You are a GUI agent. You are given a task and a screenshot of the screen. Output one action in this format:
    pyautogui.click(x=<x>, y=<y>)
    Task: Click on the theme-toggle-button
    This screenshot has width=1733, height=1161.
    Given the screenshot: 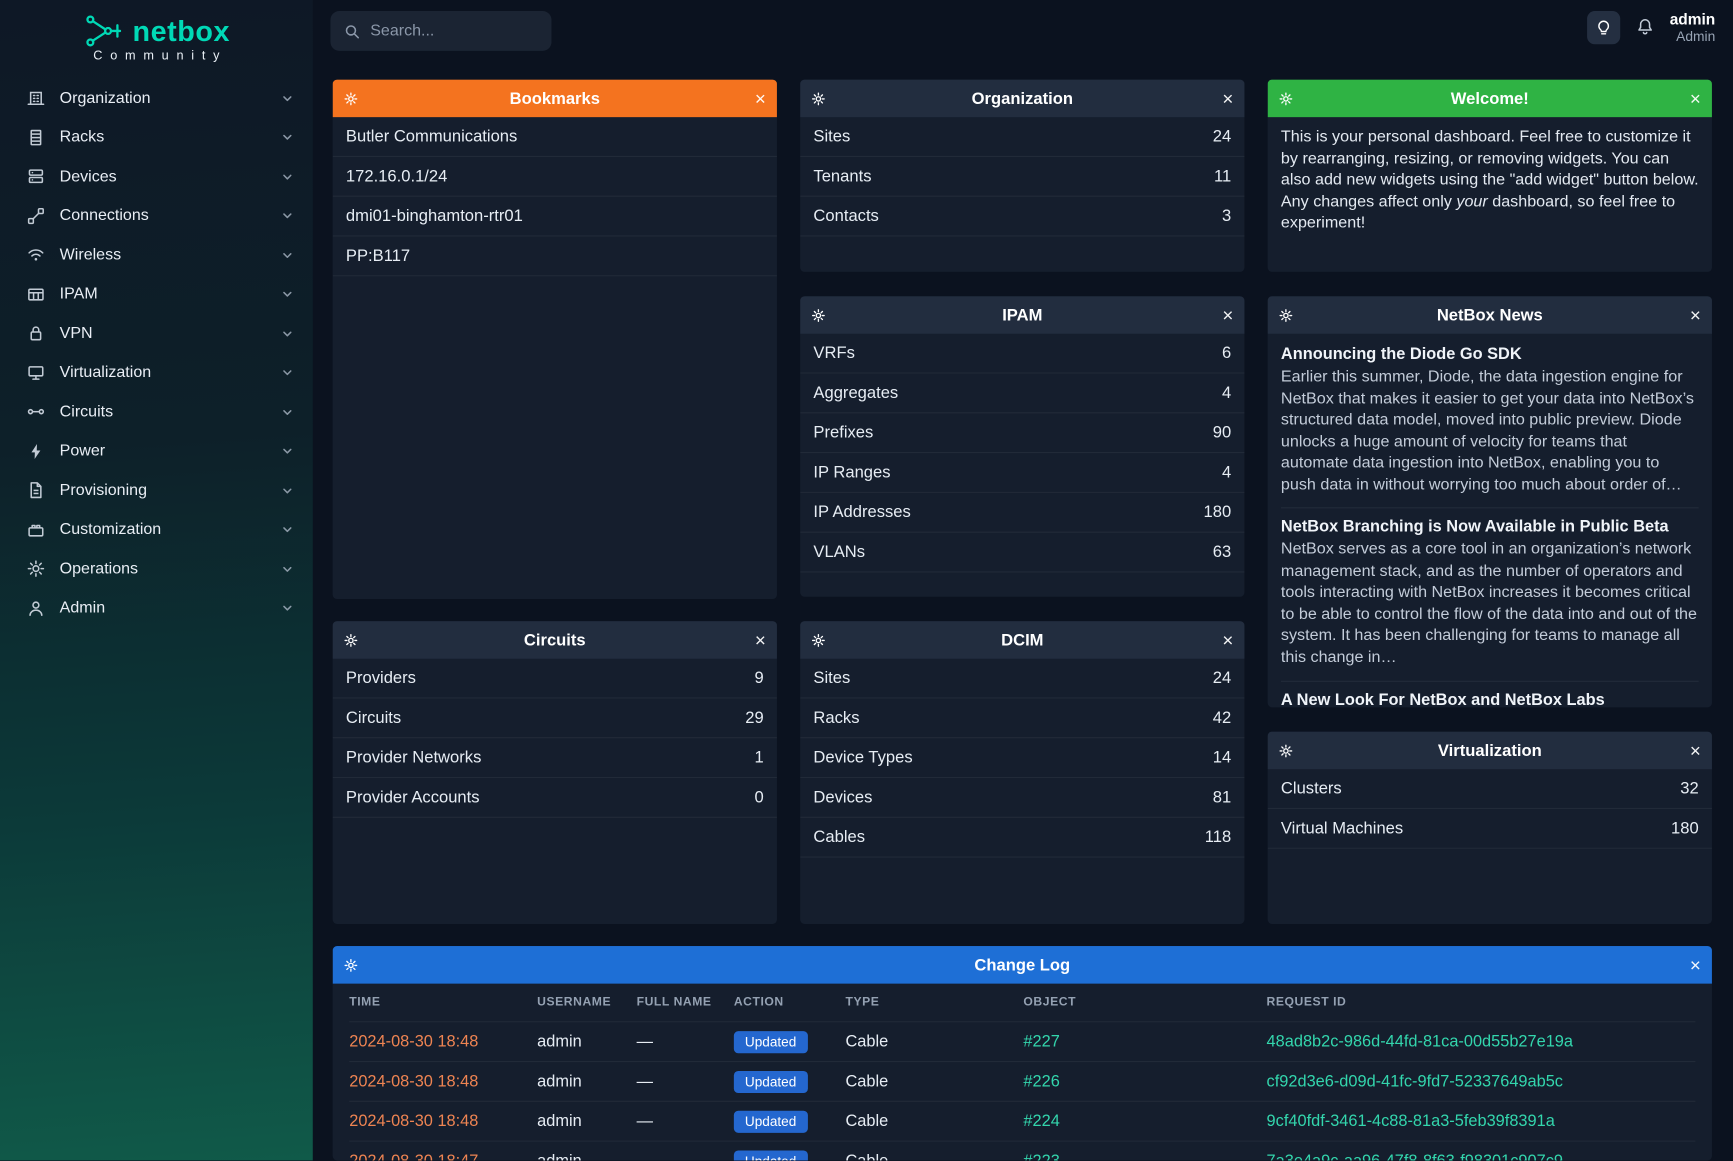 What is the action you would take?
    pyautogui.click(x=1603, y=27)
    